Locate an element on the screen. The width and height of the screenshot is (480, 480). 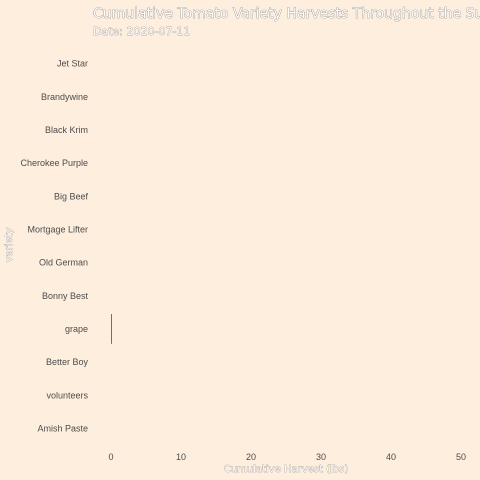
y-tick-label: volunteers is located at coordinates (67, 395).